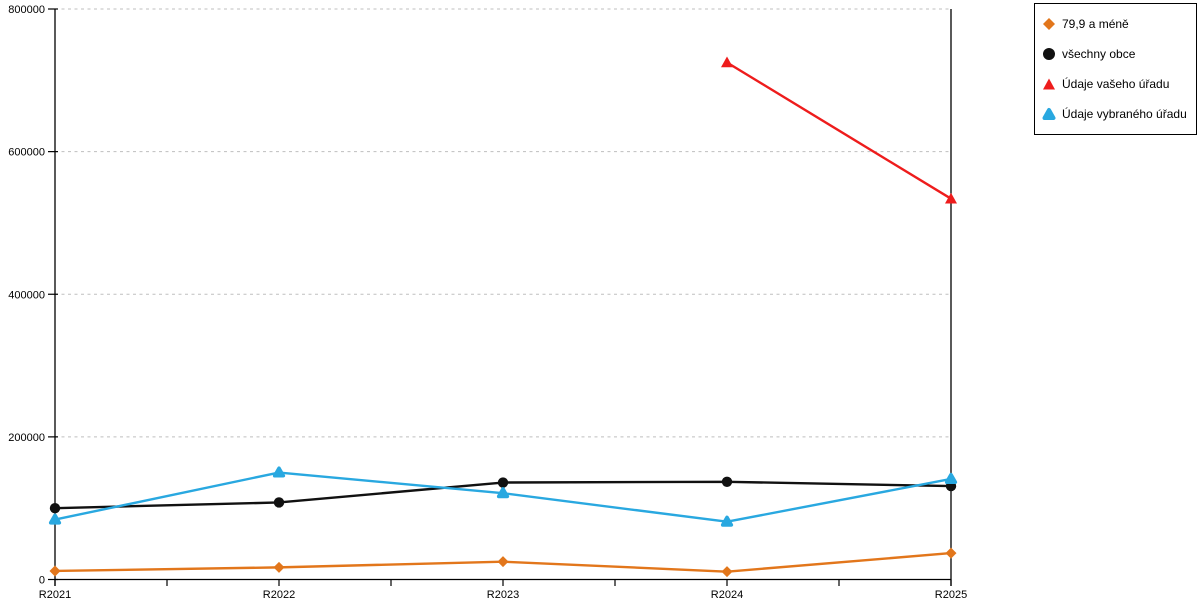  I want to click on legend-item-79-9-a-mene: 79,9 a méně, so click(1115, 24).